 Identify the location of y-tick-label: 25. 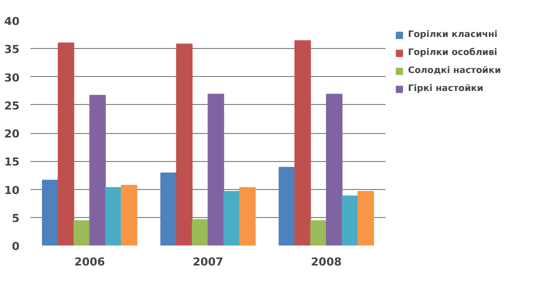
(12, 105).